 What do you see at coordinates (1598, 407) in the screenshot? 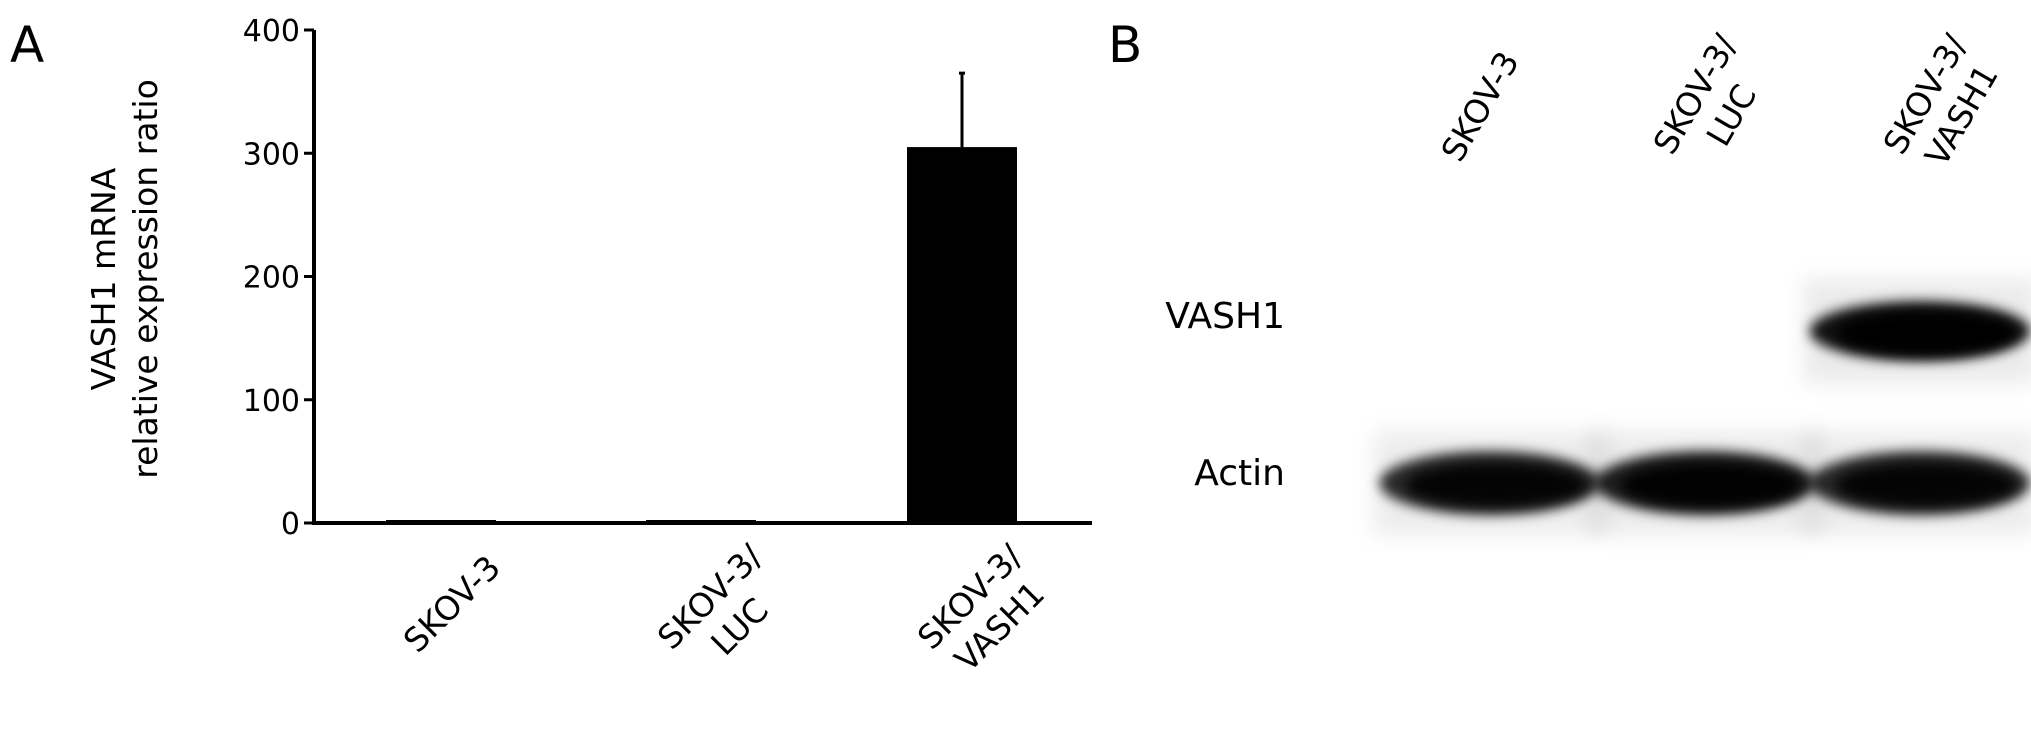
I see `western-blot: VASH1 Actin` at bounding box center [1598, 407].